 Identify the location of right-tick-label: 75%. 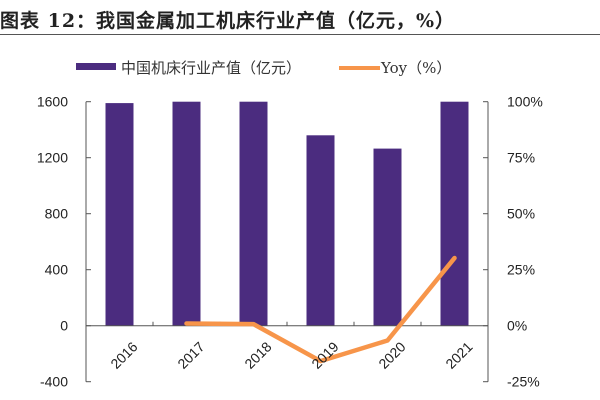
(521, 158).